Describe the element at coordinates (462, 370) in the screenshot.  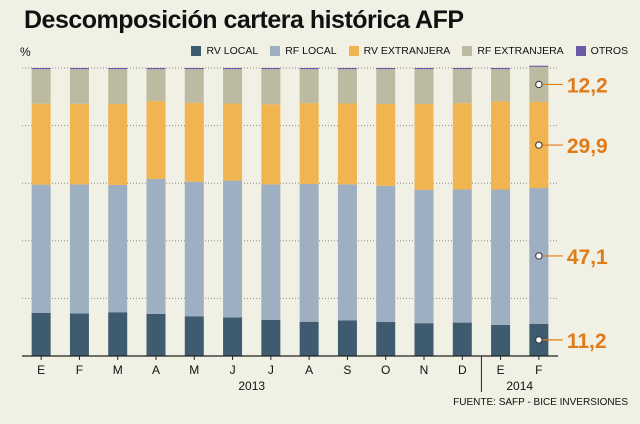
I see `x-tick-label: D` at that location.